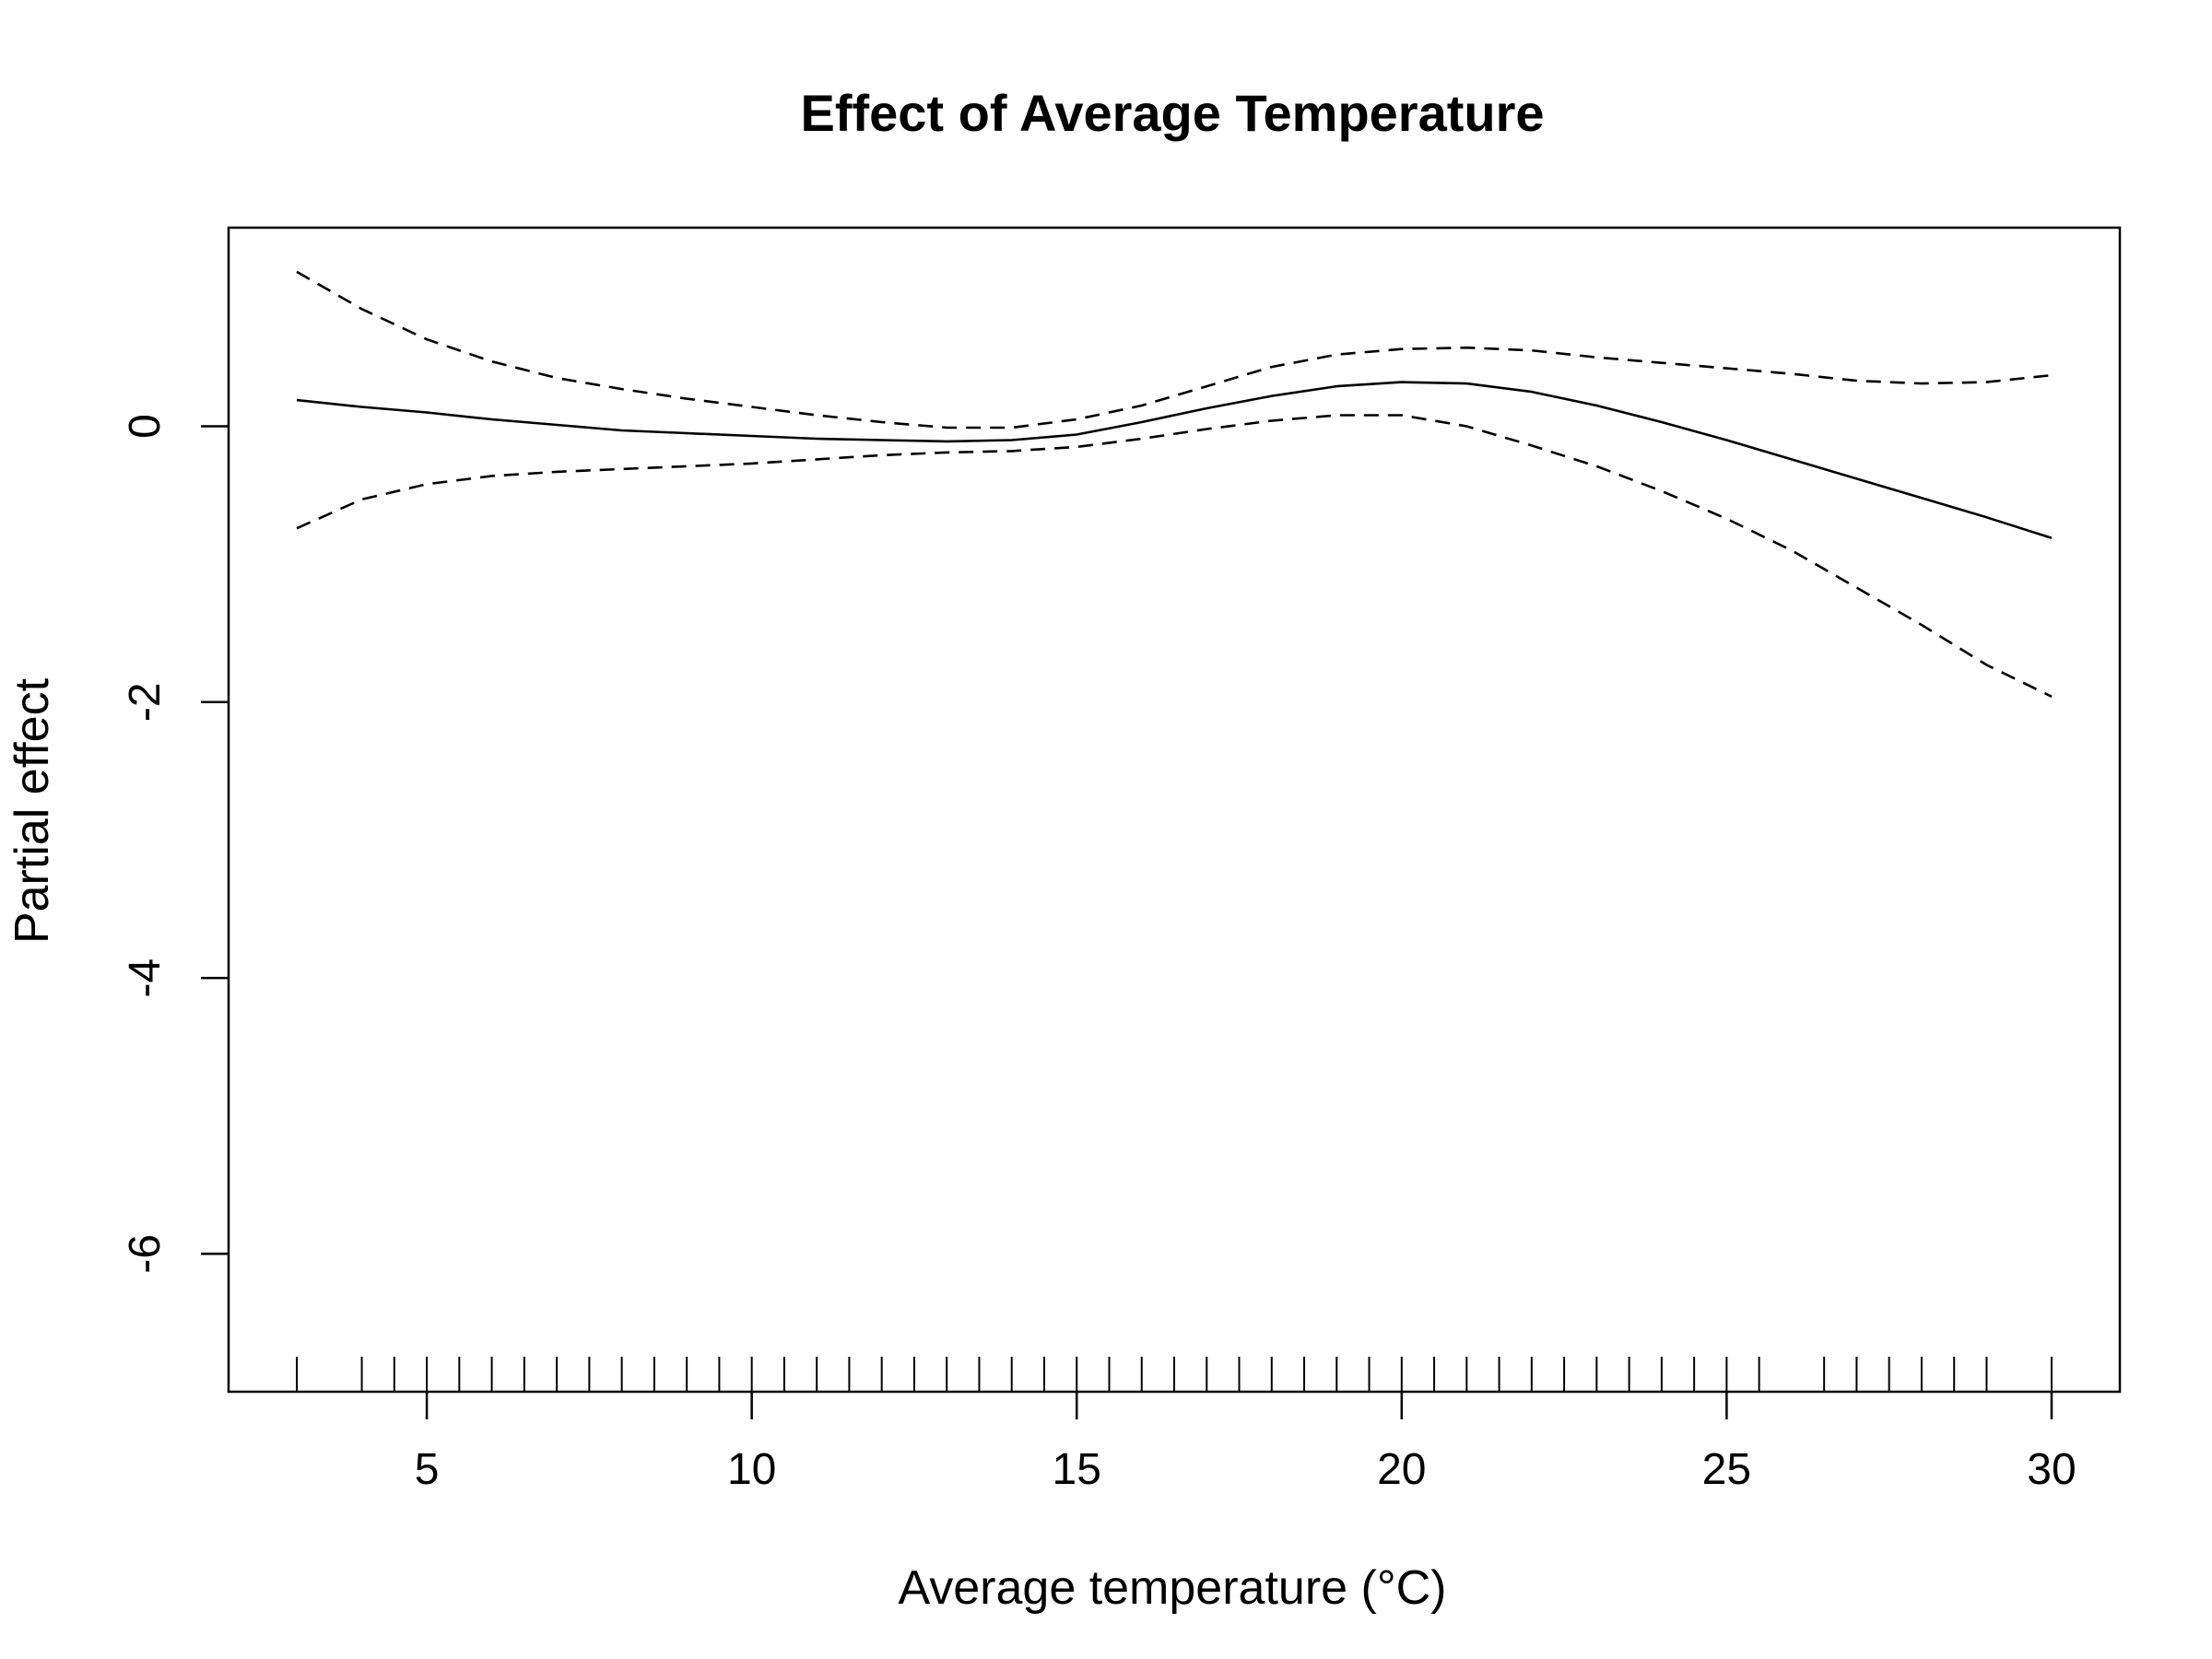 The width and height of the screenshot is (2212, 1659). Describe the element at coordinates (175, 844) in the screenshot. I see `y-axis: 0 -2 -4 -6` at that location.